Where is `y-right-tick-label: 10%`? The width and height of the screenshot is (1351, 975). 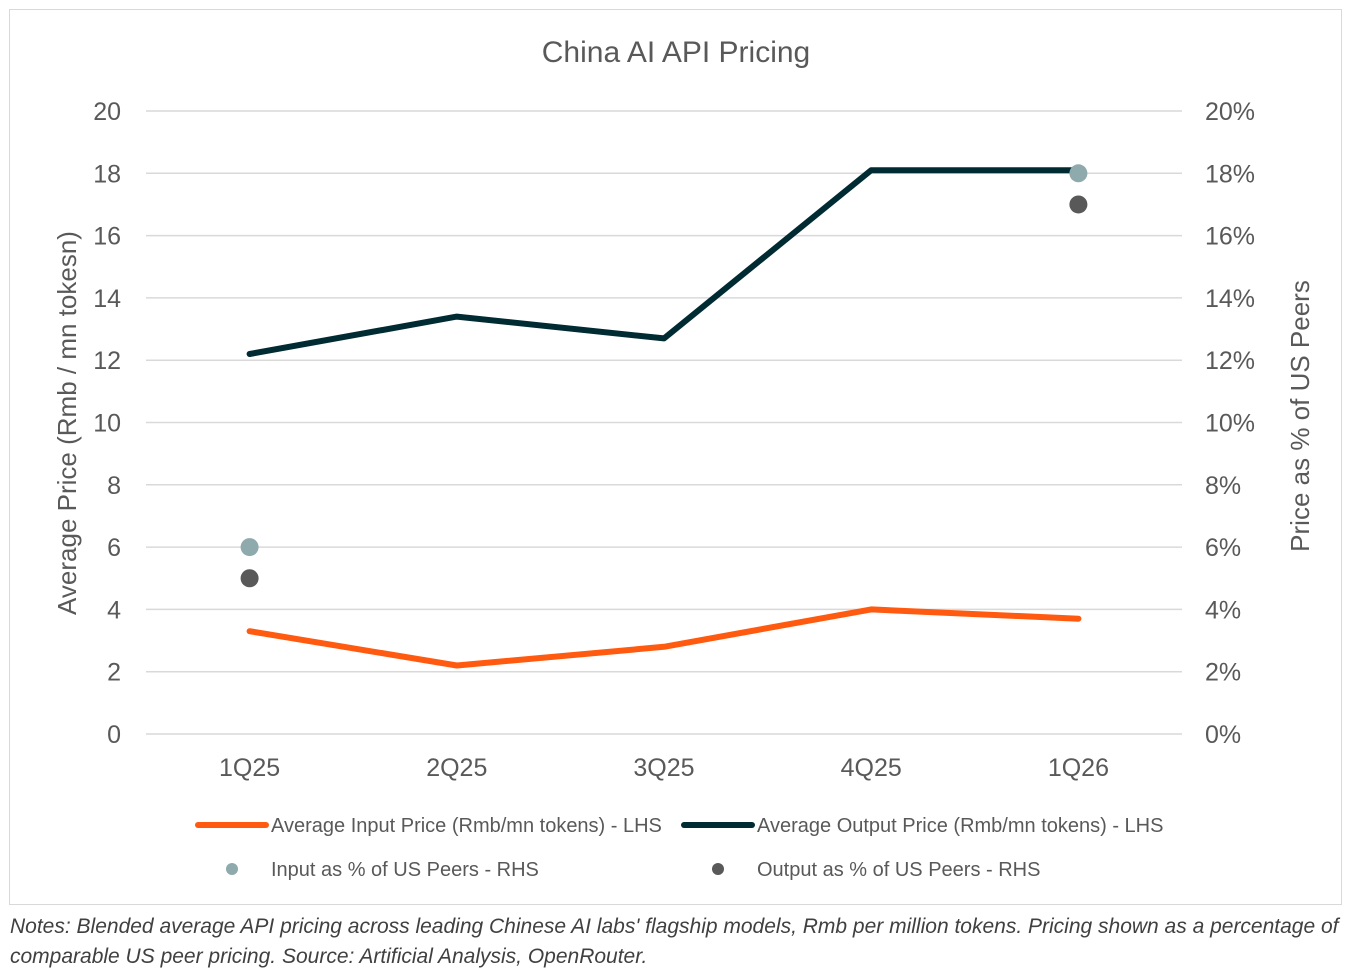 y-right-tick-label: 10% is located at coordinates (1230, 424).